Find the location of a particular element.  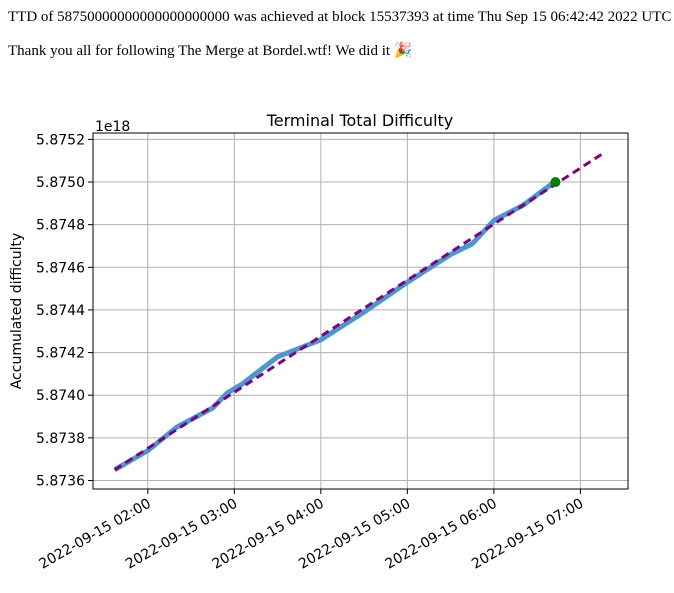

chart-title: Terminal Total Difficulty is located at coordinates (360, 120).